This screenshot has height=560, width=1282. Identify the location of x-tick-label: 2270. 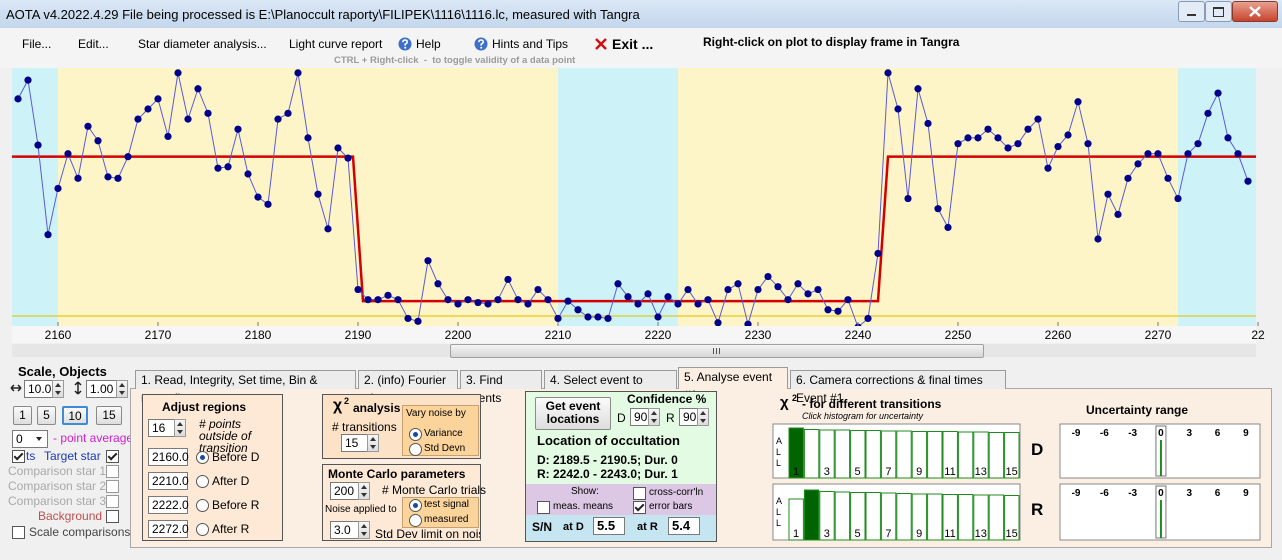
(1158, 335).